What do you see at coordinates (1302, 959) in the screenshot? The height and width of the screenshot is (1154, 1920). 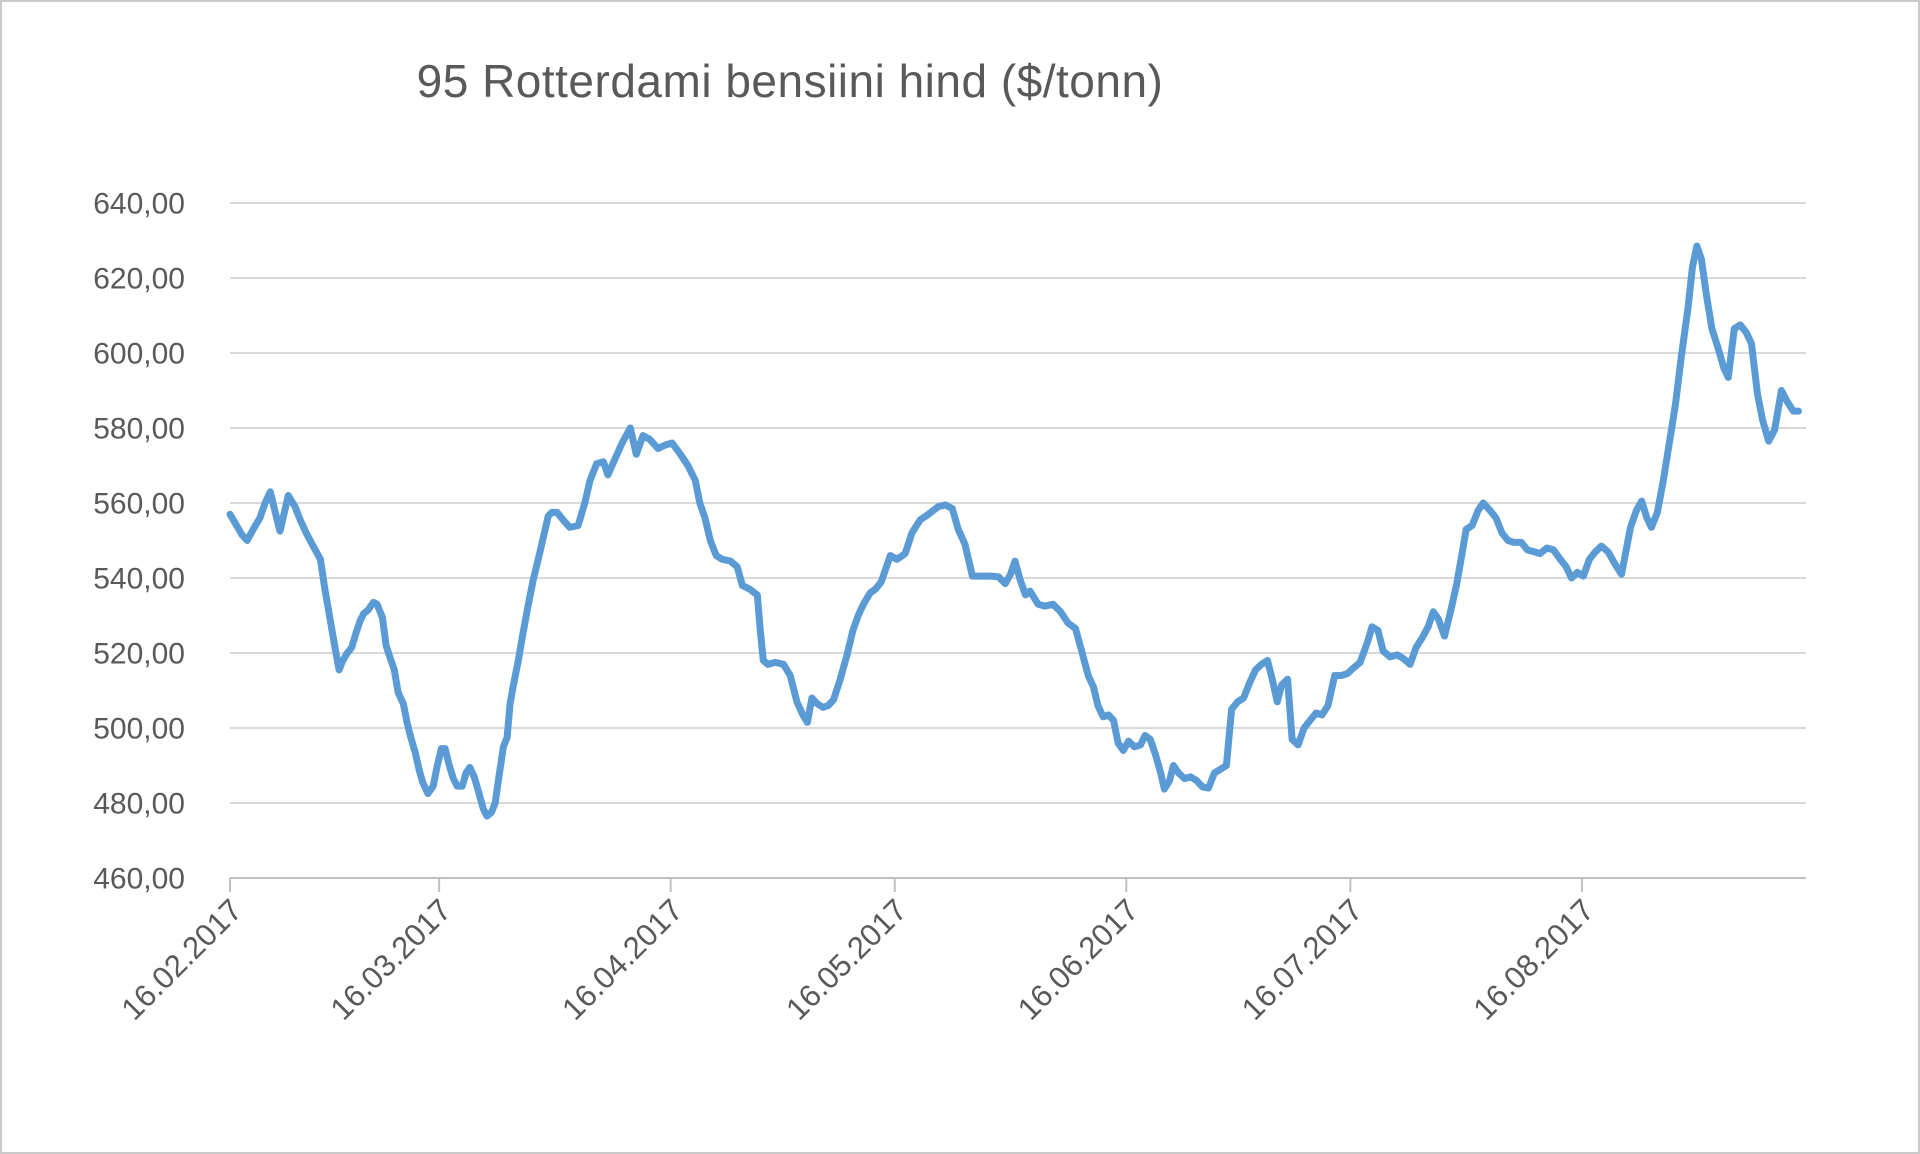 I see `x-axis-label: 16.07.2017` at bounding box center [1302, 959].